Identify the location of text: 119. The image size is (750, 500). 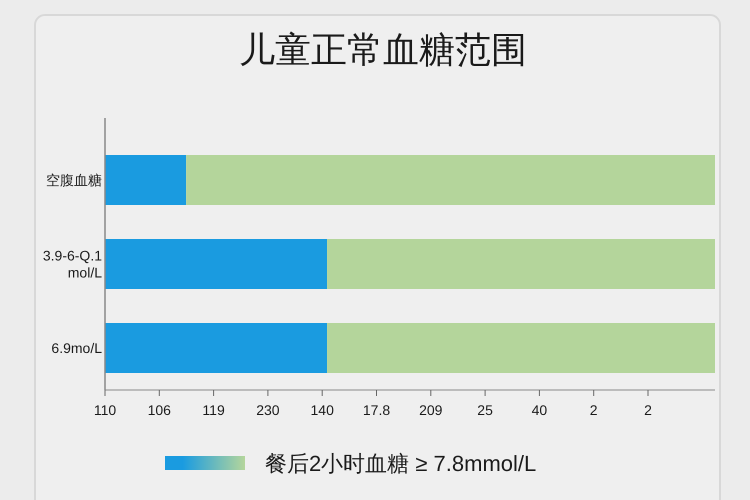
(213, 410).